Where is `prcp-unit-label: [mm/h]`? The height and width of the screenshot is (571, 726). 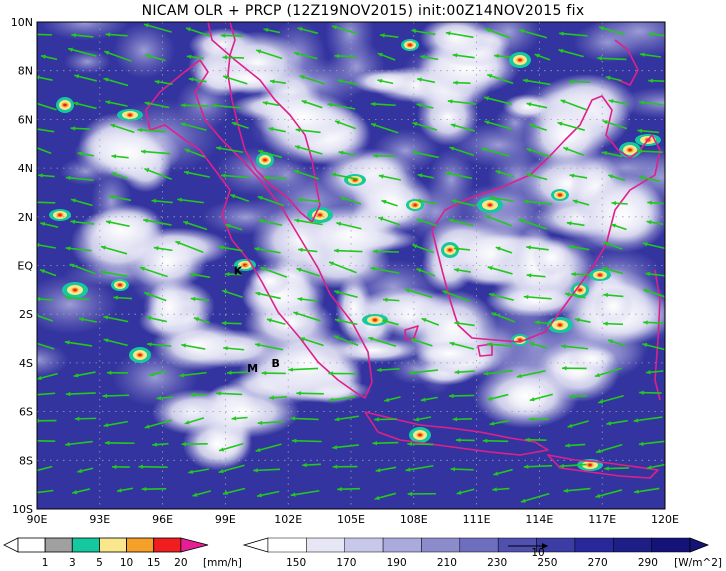 prcp-unit-label: [mm/h] is located at coordinates (222, 563).